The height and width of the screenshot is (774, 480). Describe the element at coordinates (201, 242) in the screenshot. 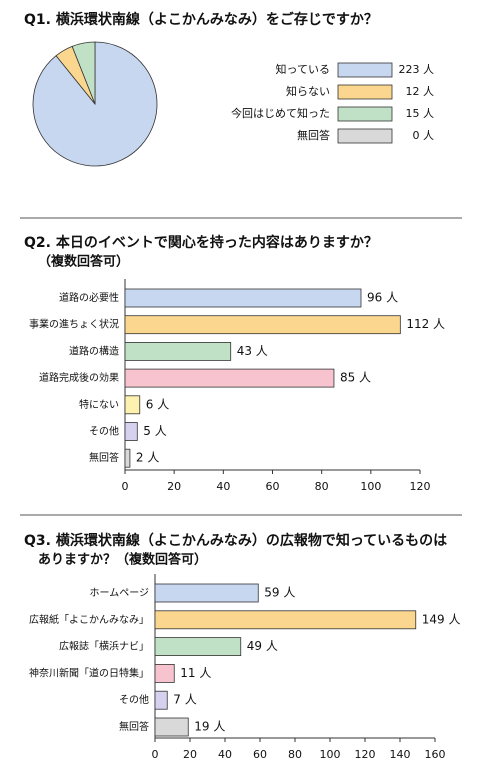

I see `chart-title: Q2. 本日のイベントで関心を持った内容はありますか？` at that location.